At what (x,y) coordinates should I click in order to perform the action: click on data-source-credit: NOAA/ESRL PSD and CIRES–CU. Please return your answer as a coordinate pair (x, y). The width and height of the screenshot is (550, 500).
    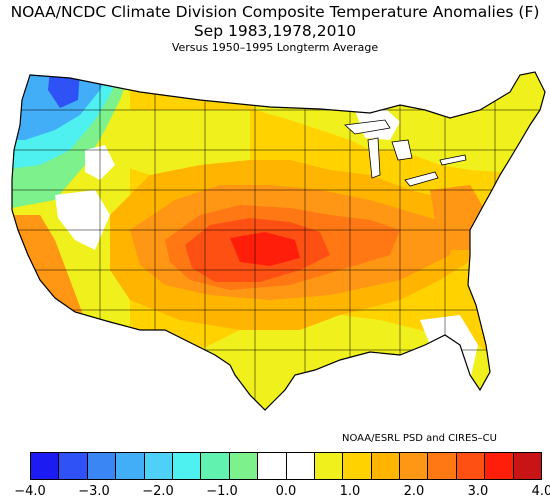
    Looking at the image, I should click on (419, 438).